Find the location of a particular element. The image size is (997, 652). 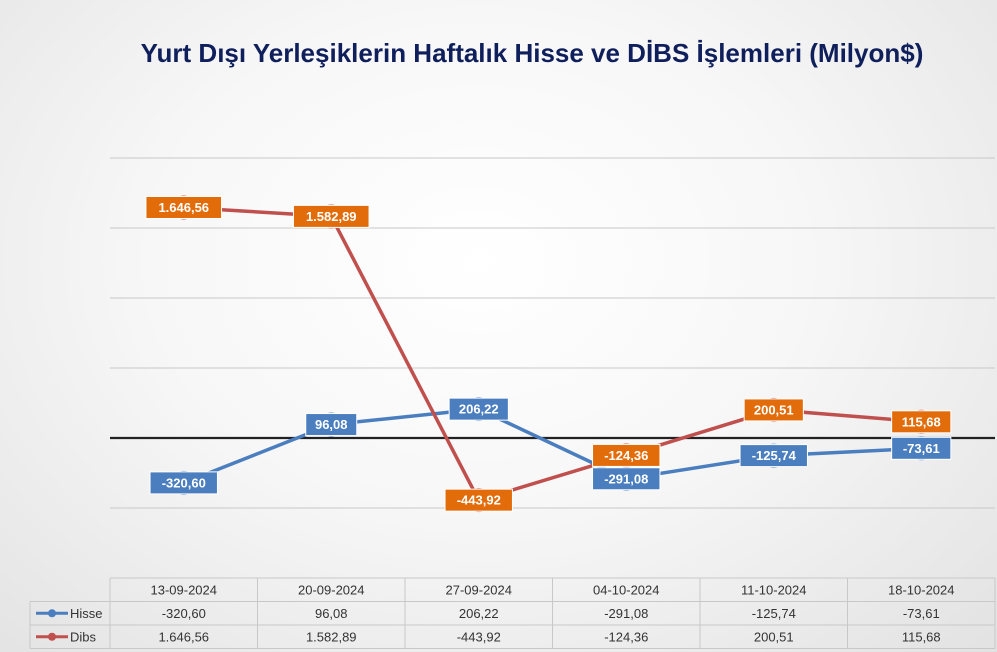

data-label: 206,22 is located at coordinates (479, 409).